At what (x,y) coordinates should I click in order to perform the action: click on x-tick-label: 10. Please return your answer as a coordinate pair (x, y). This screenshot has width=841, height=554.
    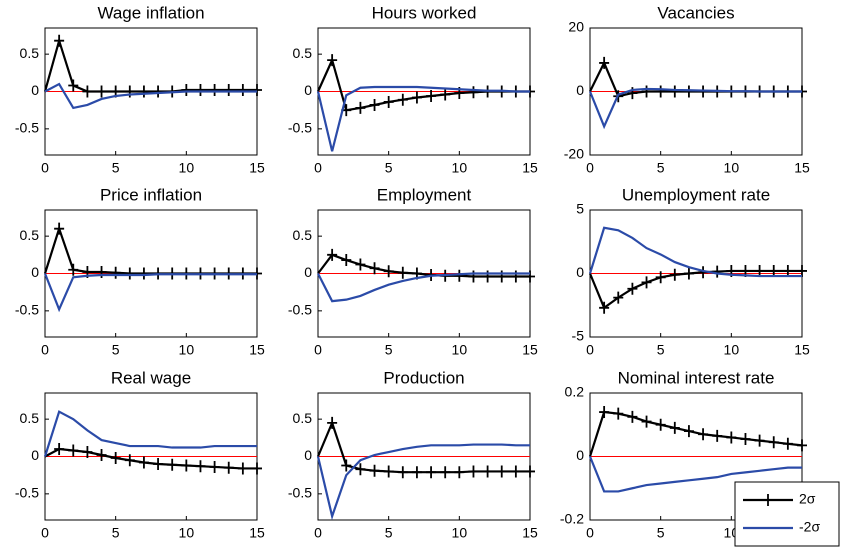
    Looking at the image, I should click on (460, 533).